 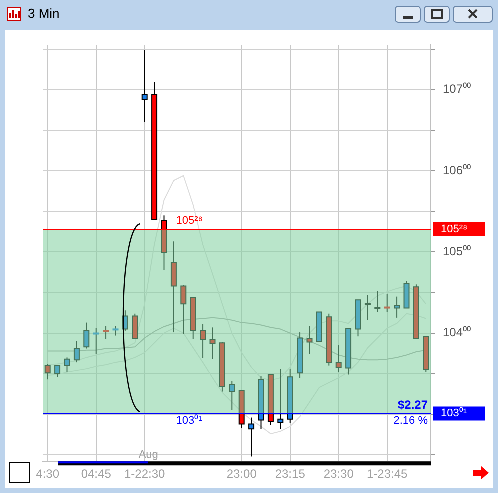 What do you see at coordinates (48, 474) in the screenshot?
I see `x-tick-label: 4:30` at bounding box center [48, 474].